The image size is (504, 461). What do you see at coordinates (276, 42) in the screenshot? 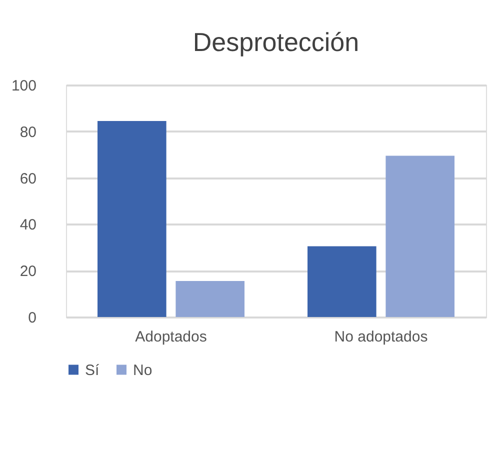
I see `chart-title: Desprotección` at bounding box center [276, 42].